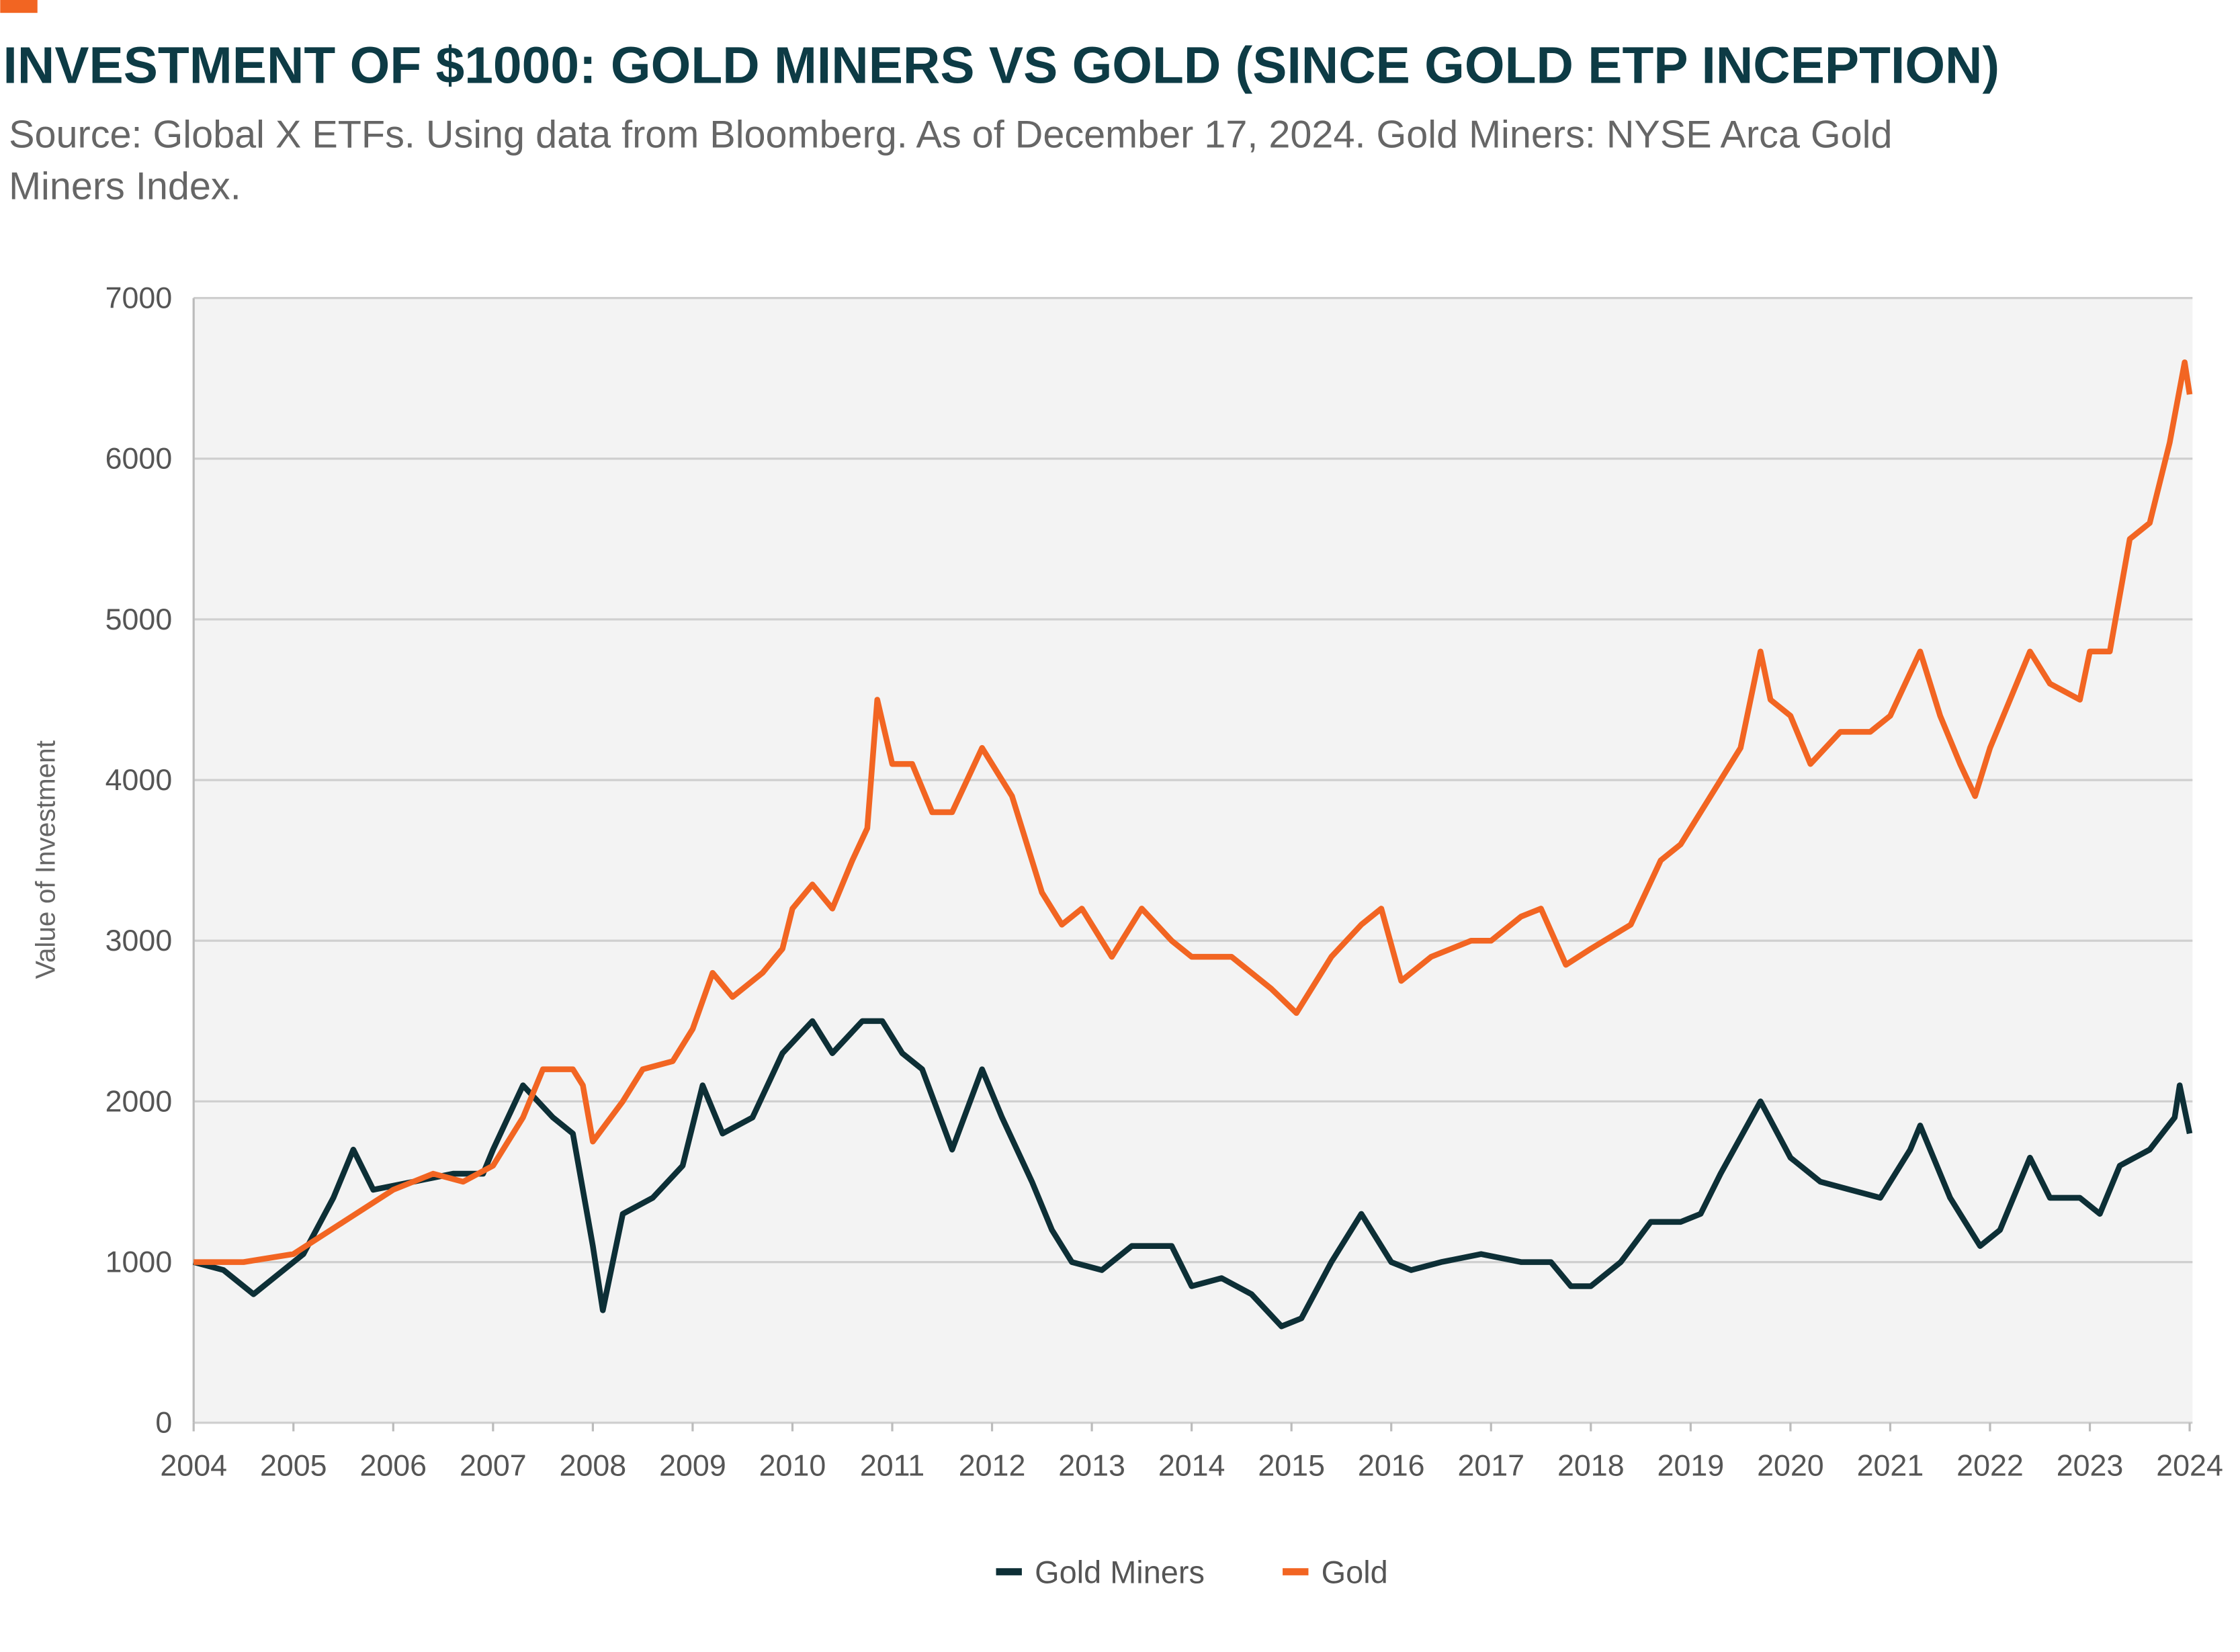  Describe the element at coordinates (139, 298) in the screenshot. I see `y-tick-label: 7000` at that location.